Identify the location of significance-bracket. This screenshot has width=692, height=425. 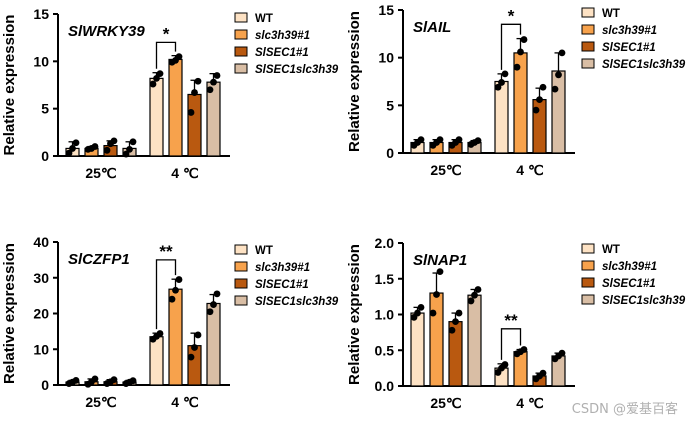
(166, 294).